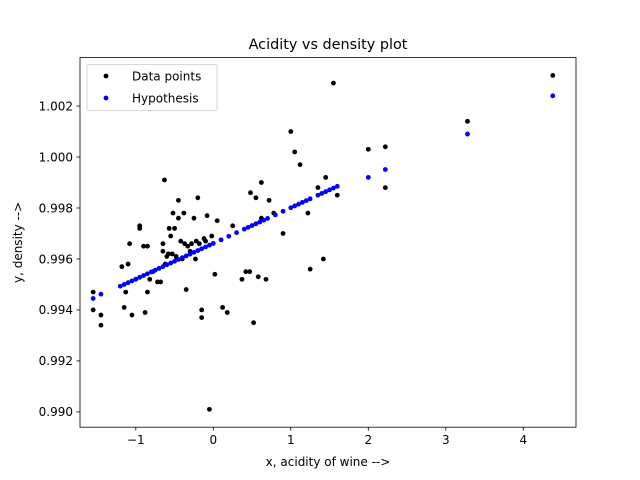  Describe the element at coordinates (56, 412) in the screenshot. I see `y-tick-label: 0.990` at that location.